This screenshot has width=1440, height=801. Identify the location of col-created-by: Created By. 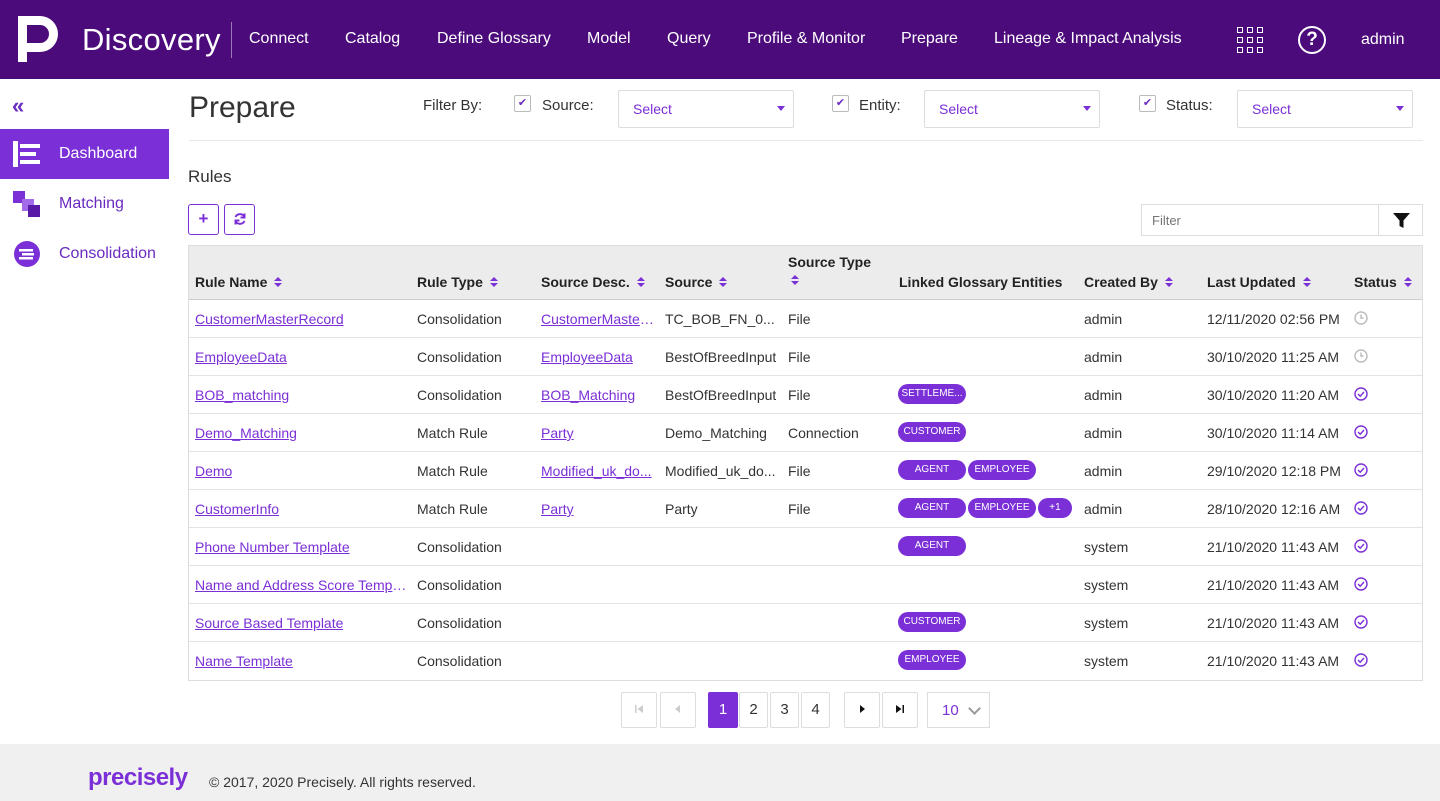
(1128, 282).